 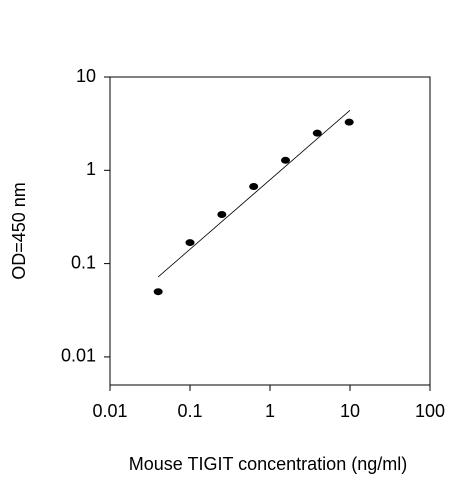 I want to click on x-tick-label: 100, so click(x=430, y=411).